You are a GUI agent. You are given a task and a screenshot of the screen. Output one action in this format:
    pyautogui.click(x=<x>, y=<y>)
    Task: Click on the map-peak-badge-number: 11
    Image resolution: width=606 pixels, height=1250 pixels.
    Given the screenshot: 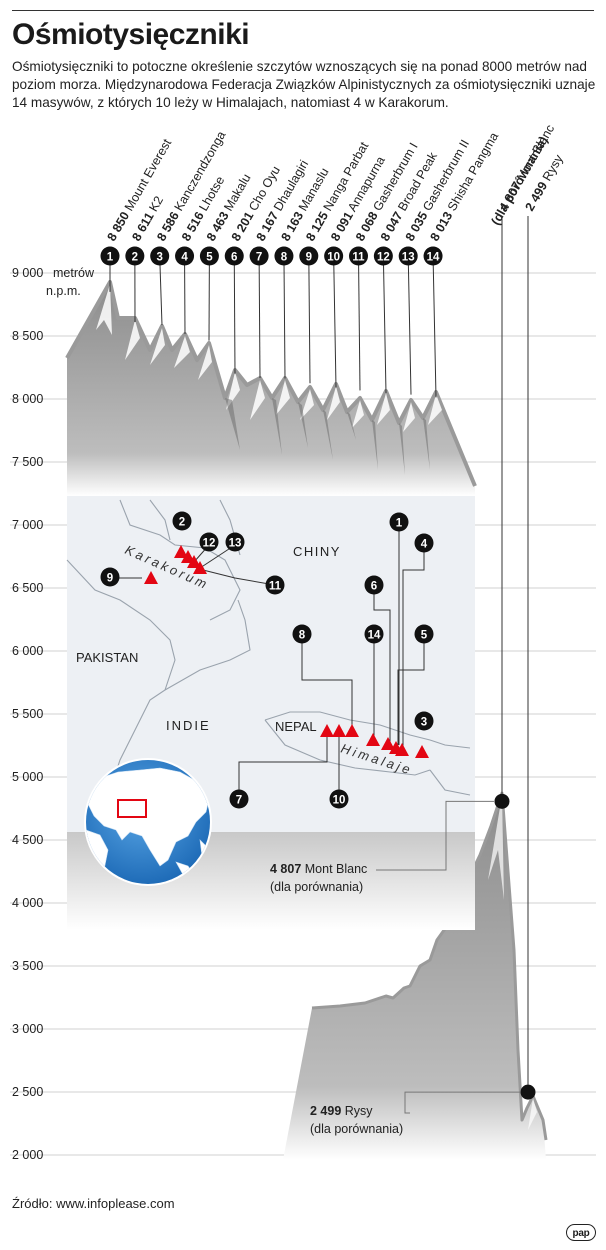 What is the action you would take?
    pyautogui.click(x=275, y=586)
    